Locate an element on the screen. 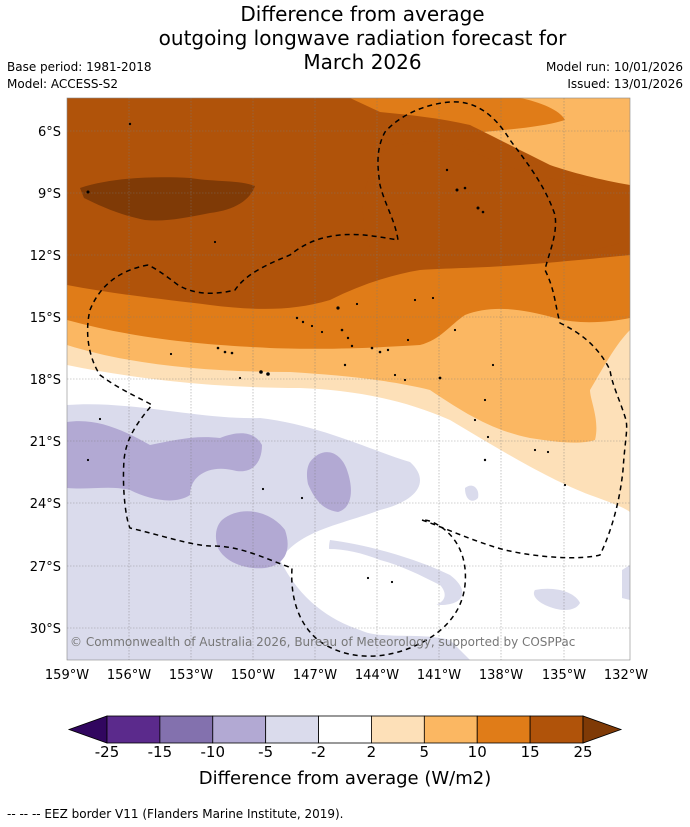  field-light-purple-d is located at coordinates (626, 582).